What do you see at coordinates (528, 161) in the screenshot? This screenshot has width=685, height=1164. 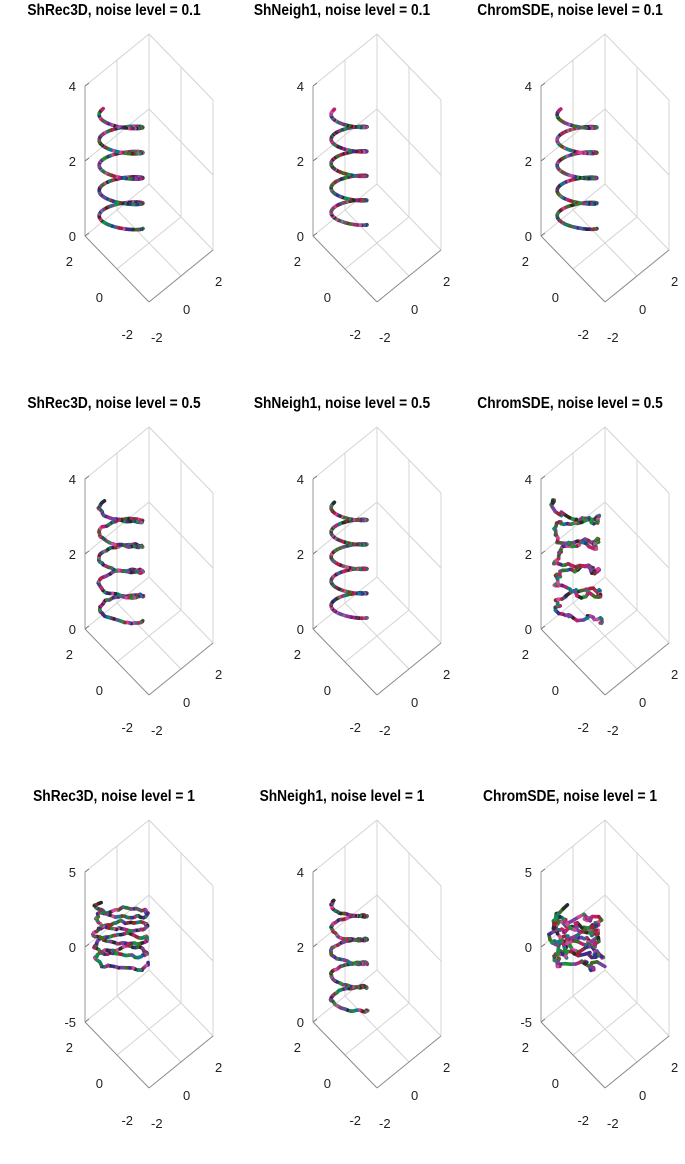 I see `z-tick-label: 2` at bounding box center [528, 161].